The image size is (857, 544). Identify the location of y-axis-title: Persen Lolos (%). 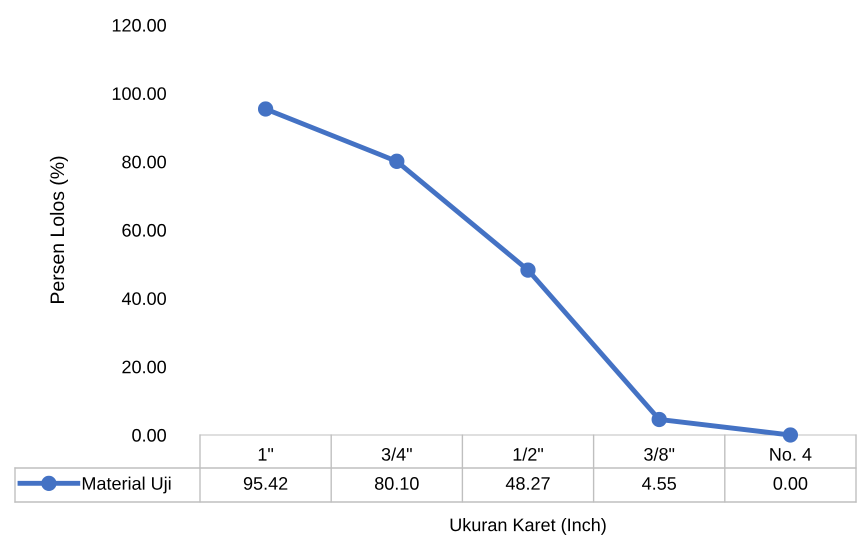
(59, 229).